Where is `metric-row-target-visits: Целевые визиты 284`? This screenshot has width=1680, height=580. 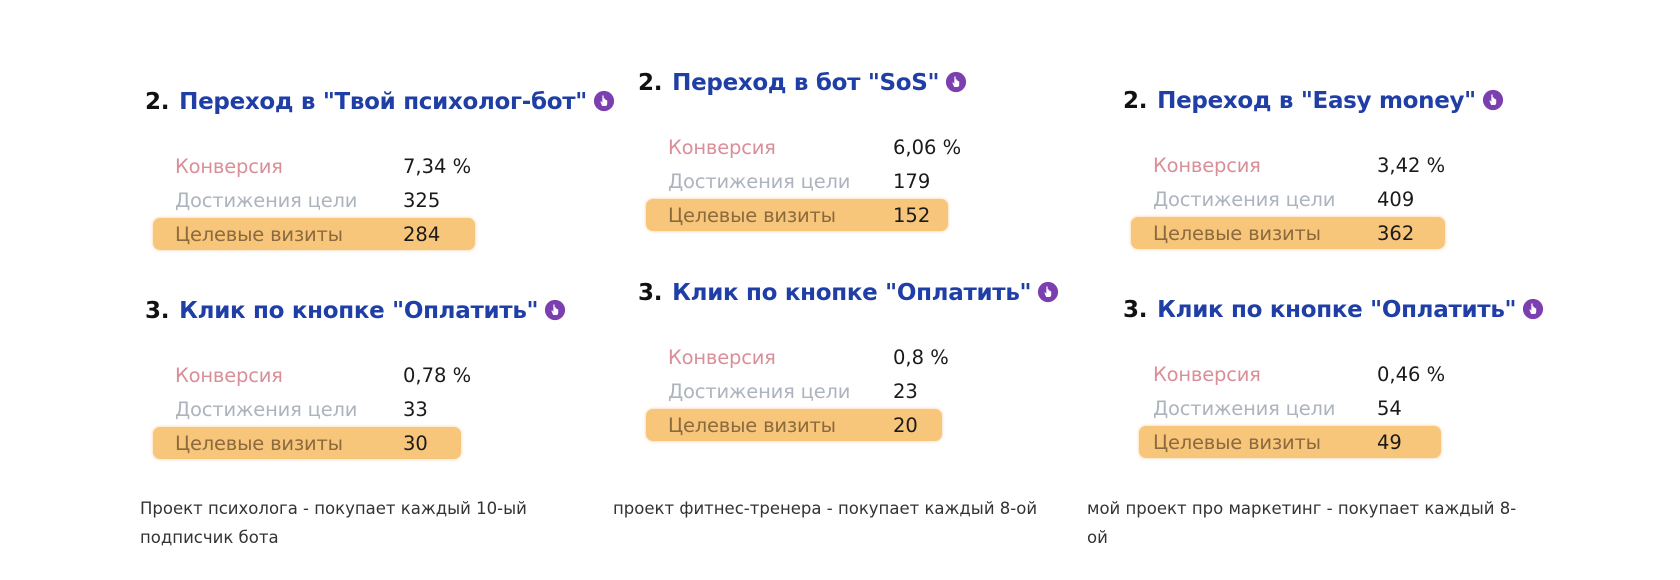
metric-row-target-visits: Целевые визиты 284 is located at coordinates (329, 235).